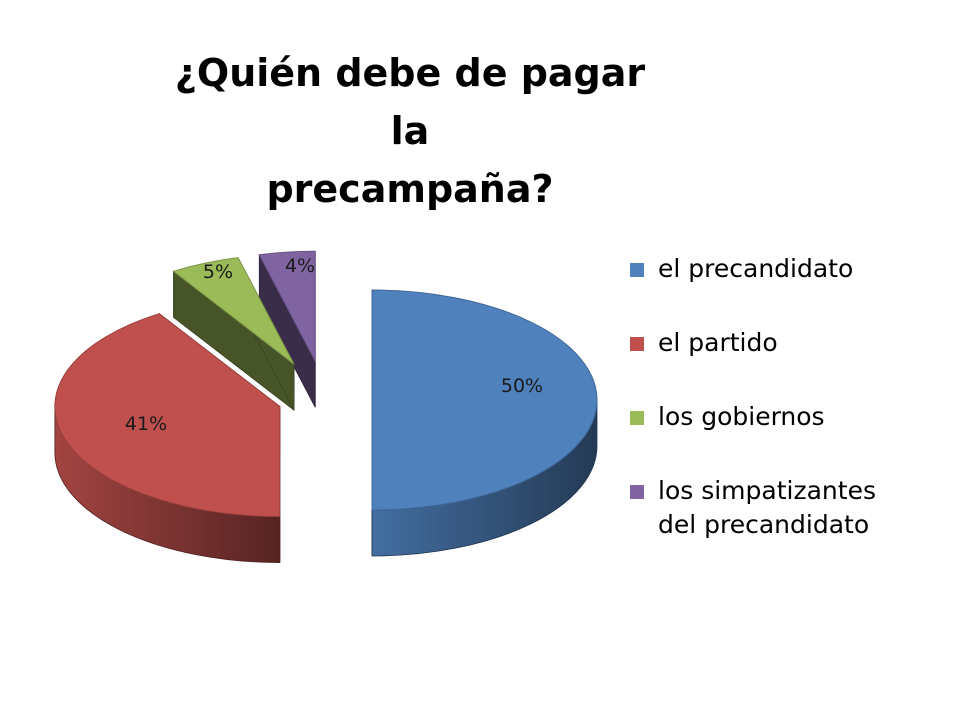  Describe the element at coordinates (790, 343) in the screenshot. I see `legend-item-el-partido: el partido` at that location.